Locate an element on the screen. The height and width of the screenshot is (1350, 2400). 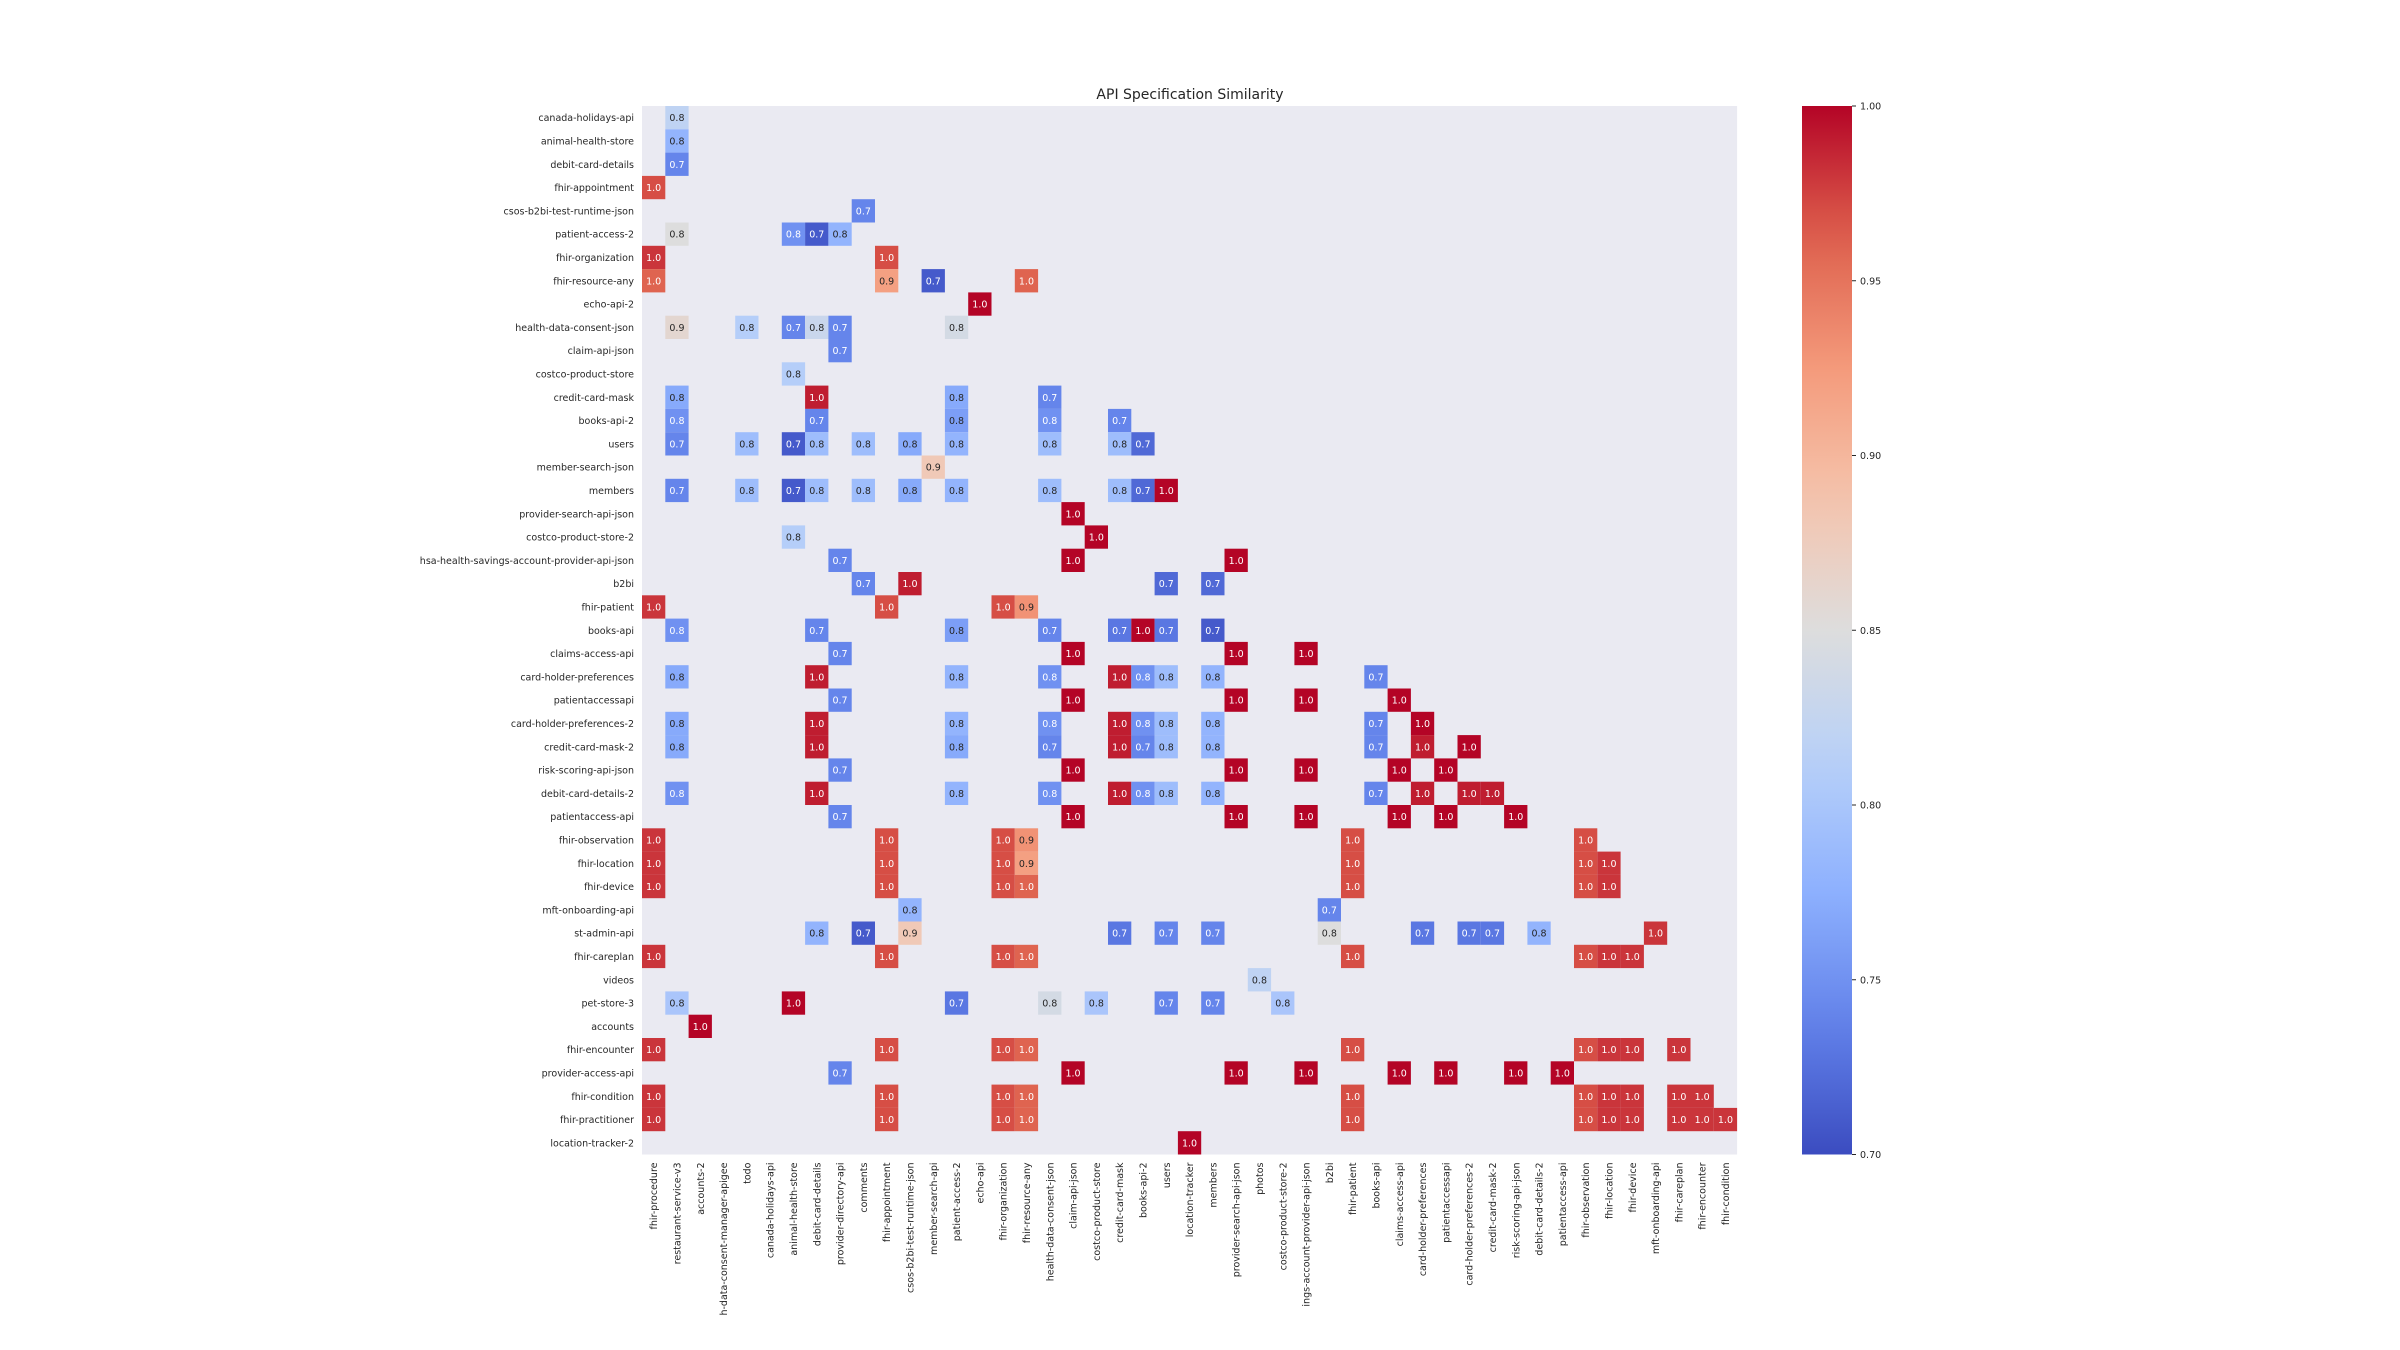
column-label: card-holder-preferences-2 is located at coordinates (1470, 1224).